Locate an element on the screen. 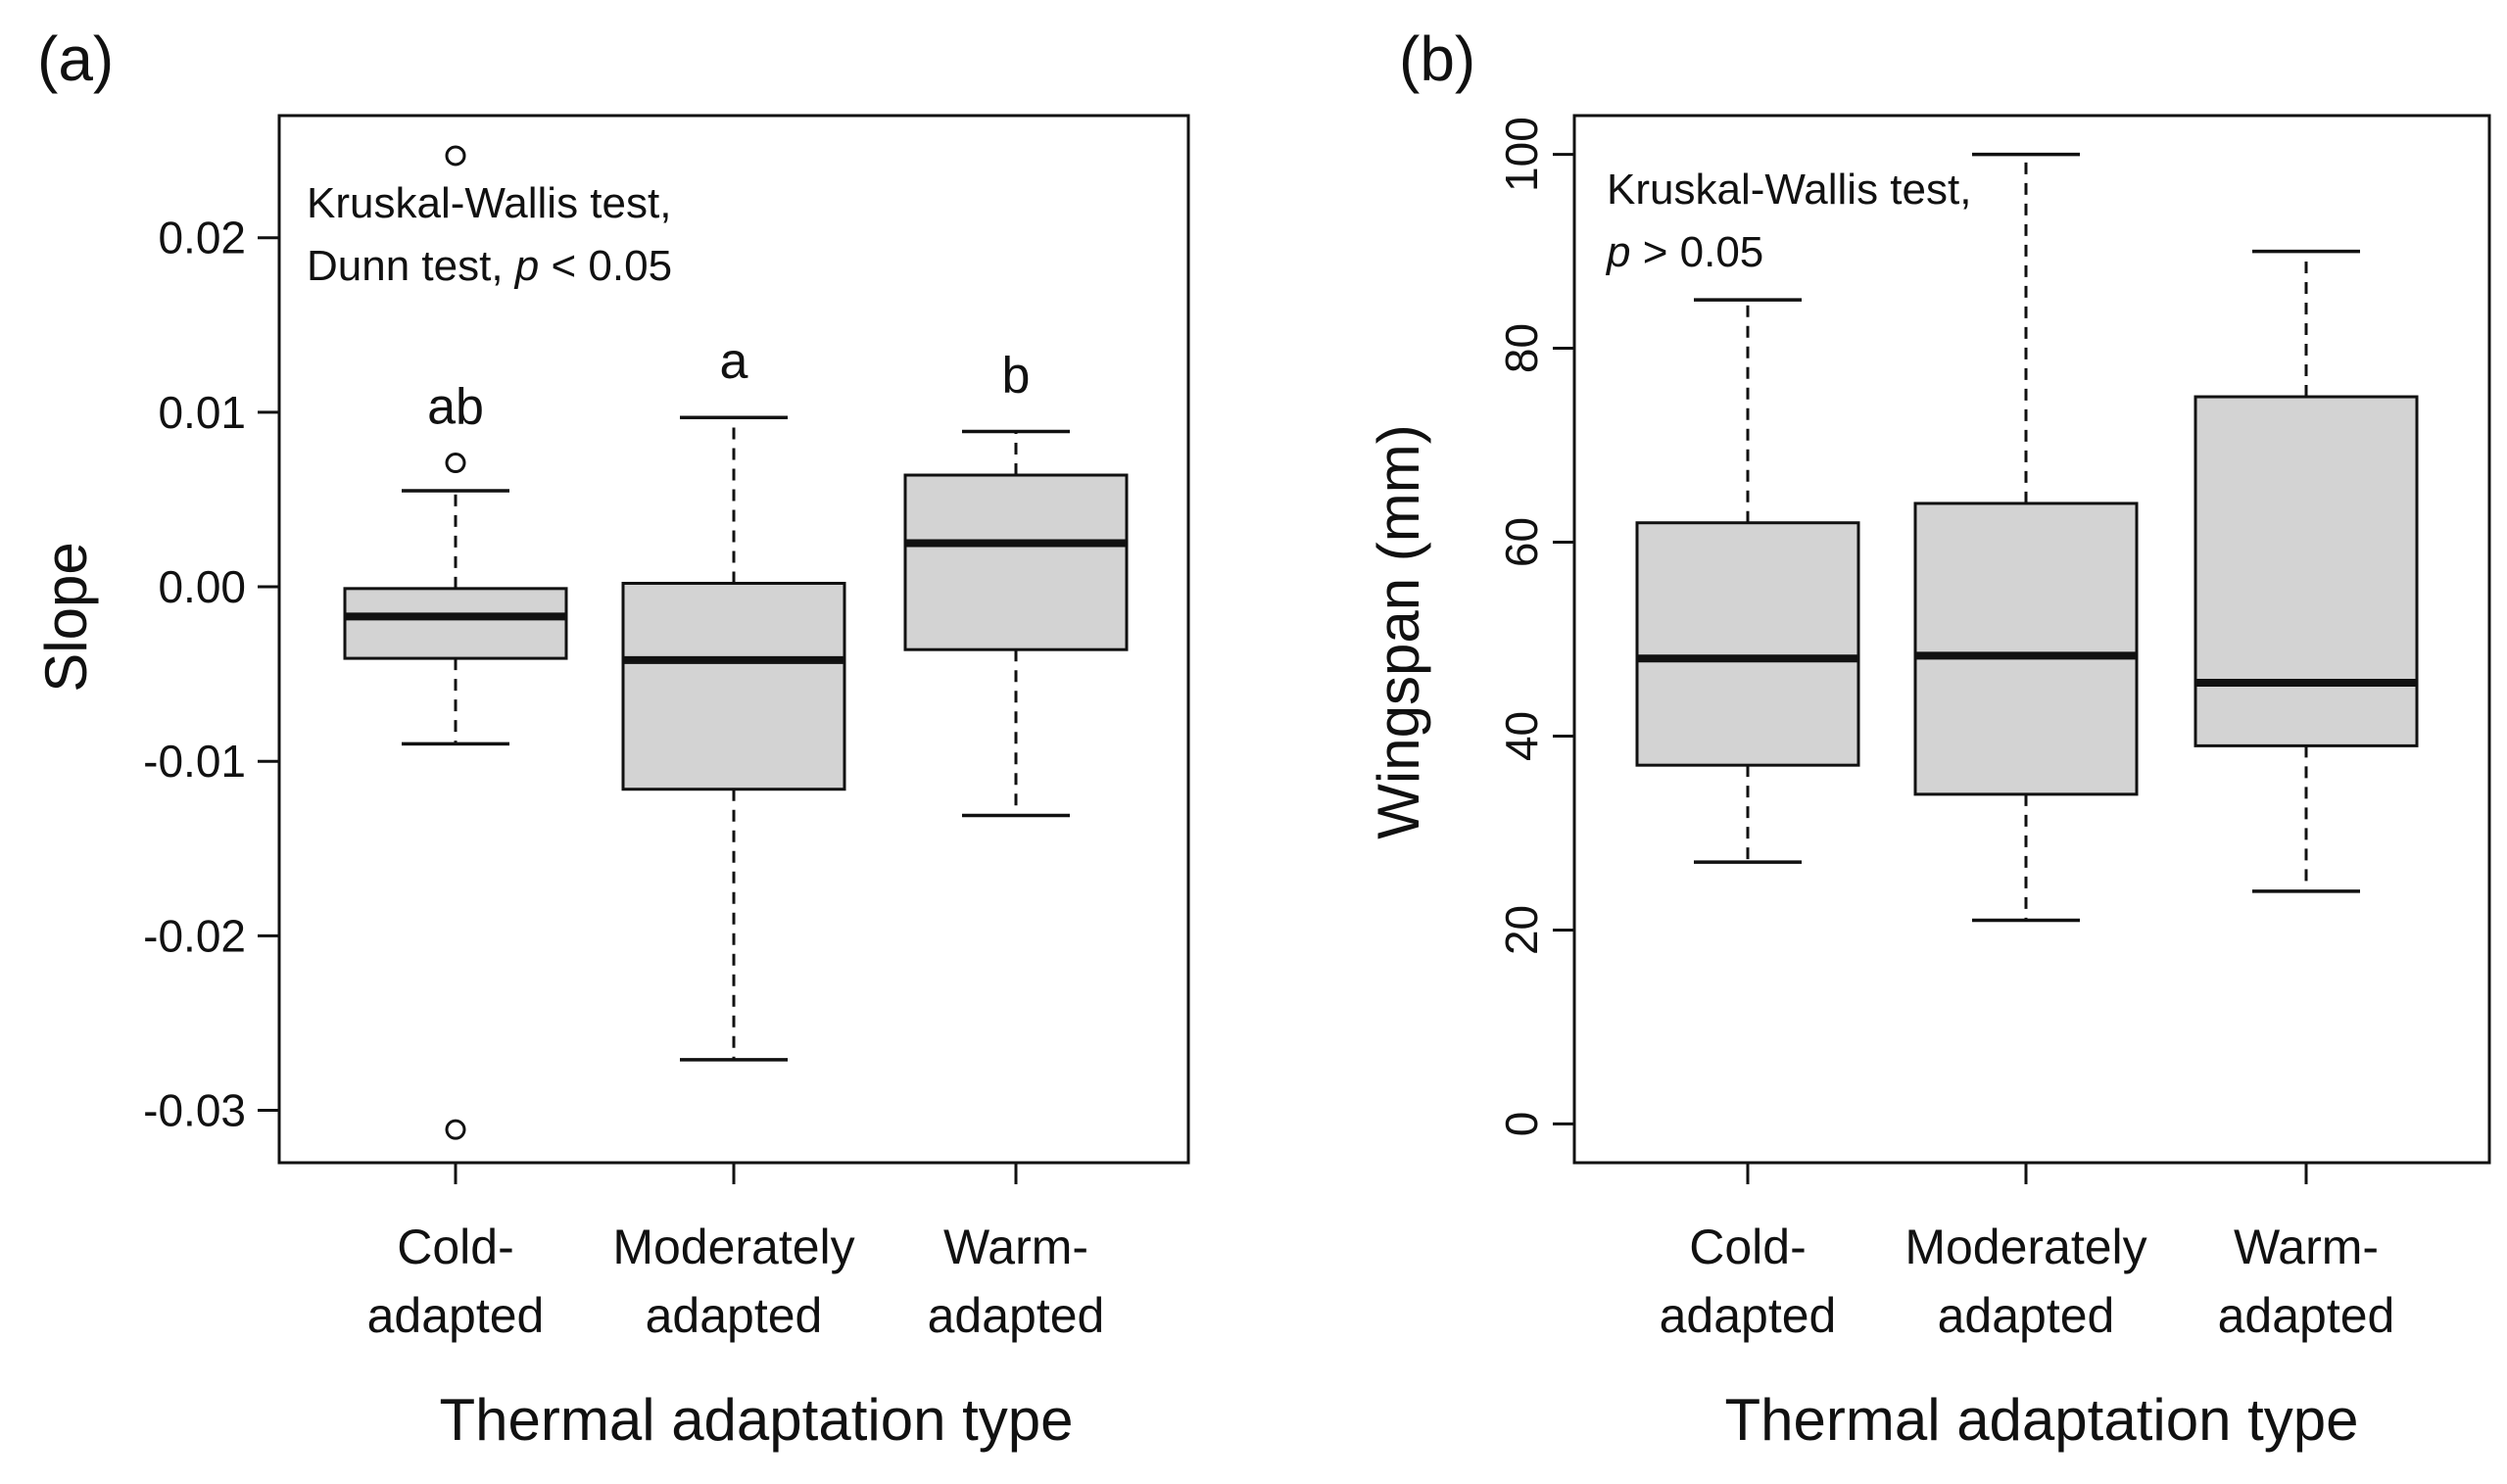 The image size is (2507, 1484). panel-a-category-label-line1: Moderately is located at coordinates (733, 1247).